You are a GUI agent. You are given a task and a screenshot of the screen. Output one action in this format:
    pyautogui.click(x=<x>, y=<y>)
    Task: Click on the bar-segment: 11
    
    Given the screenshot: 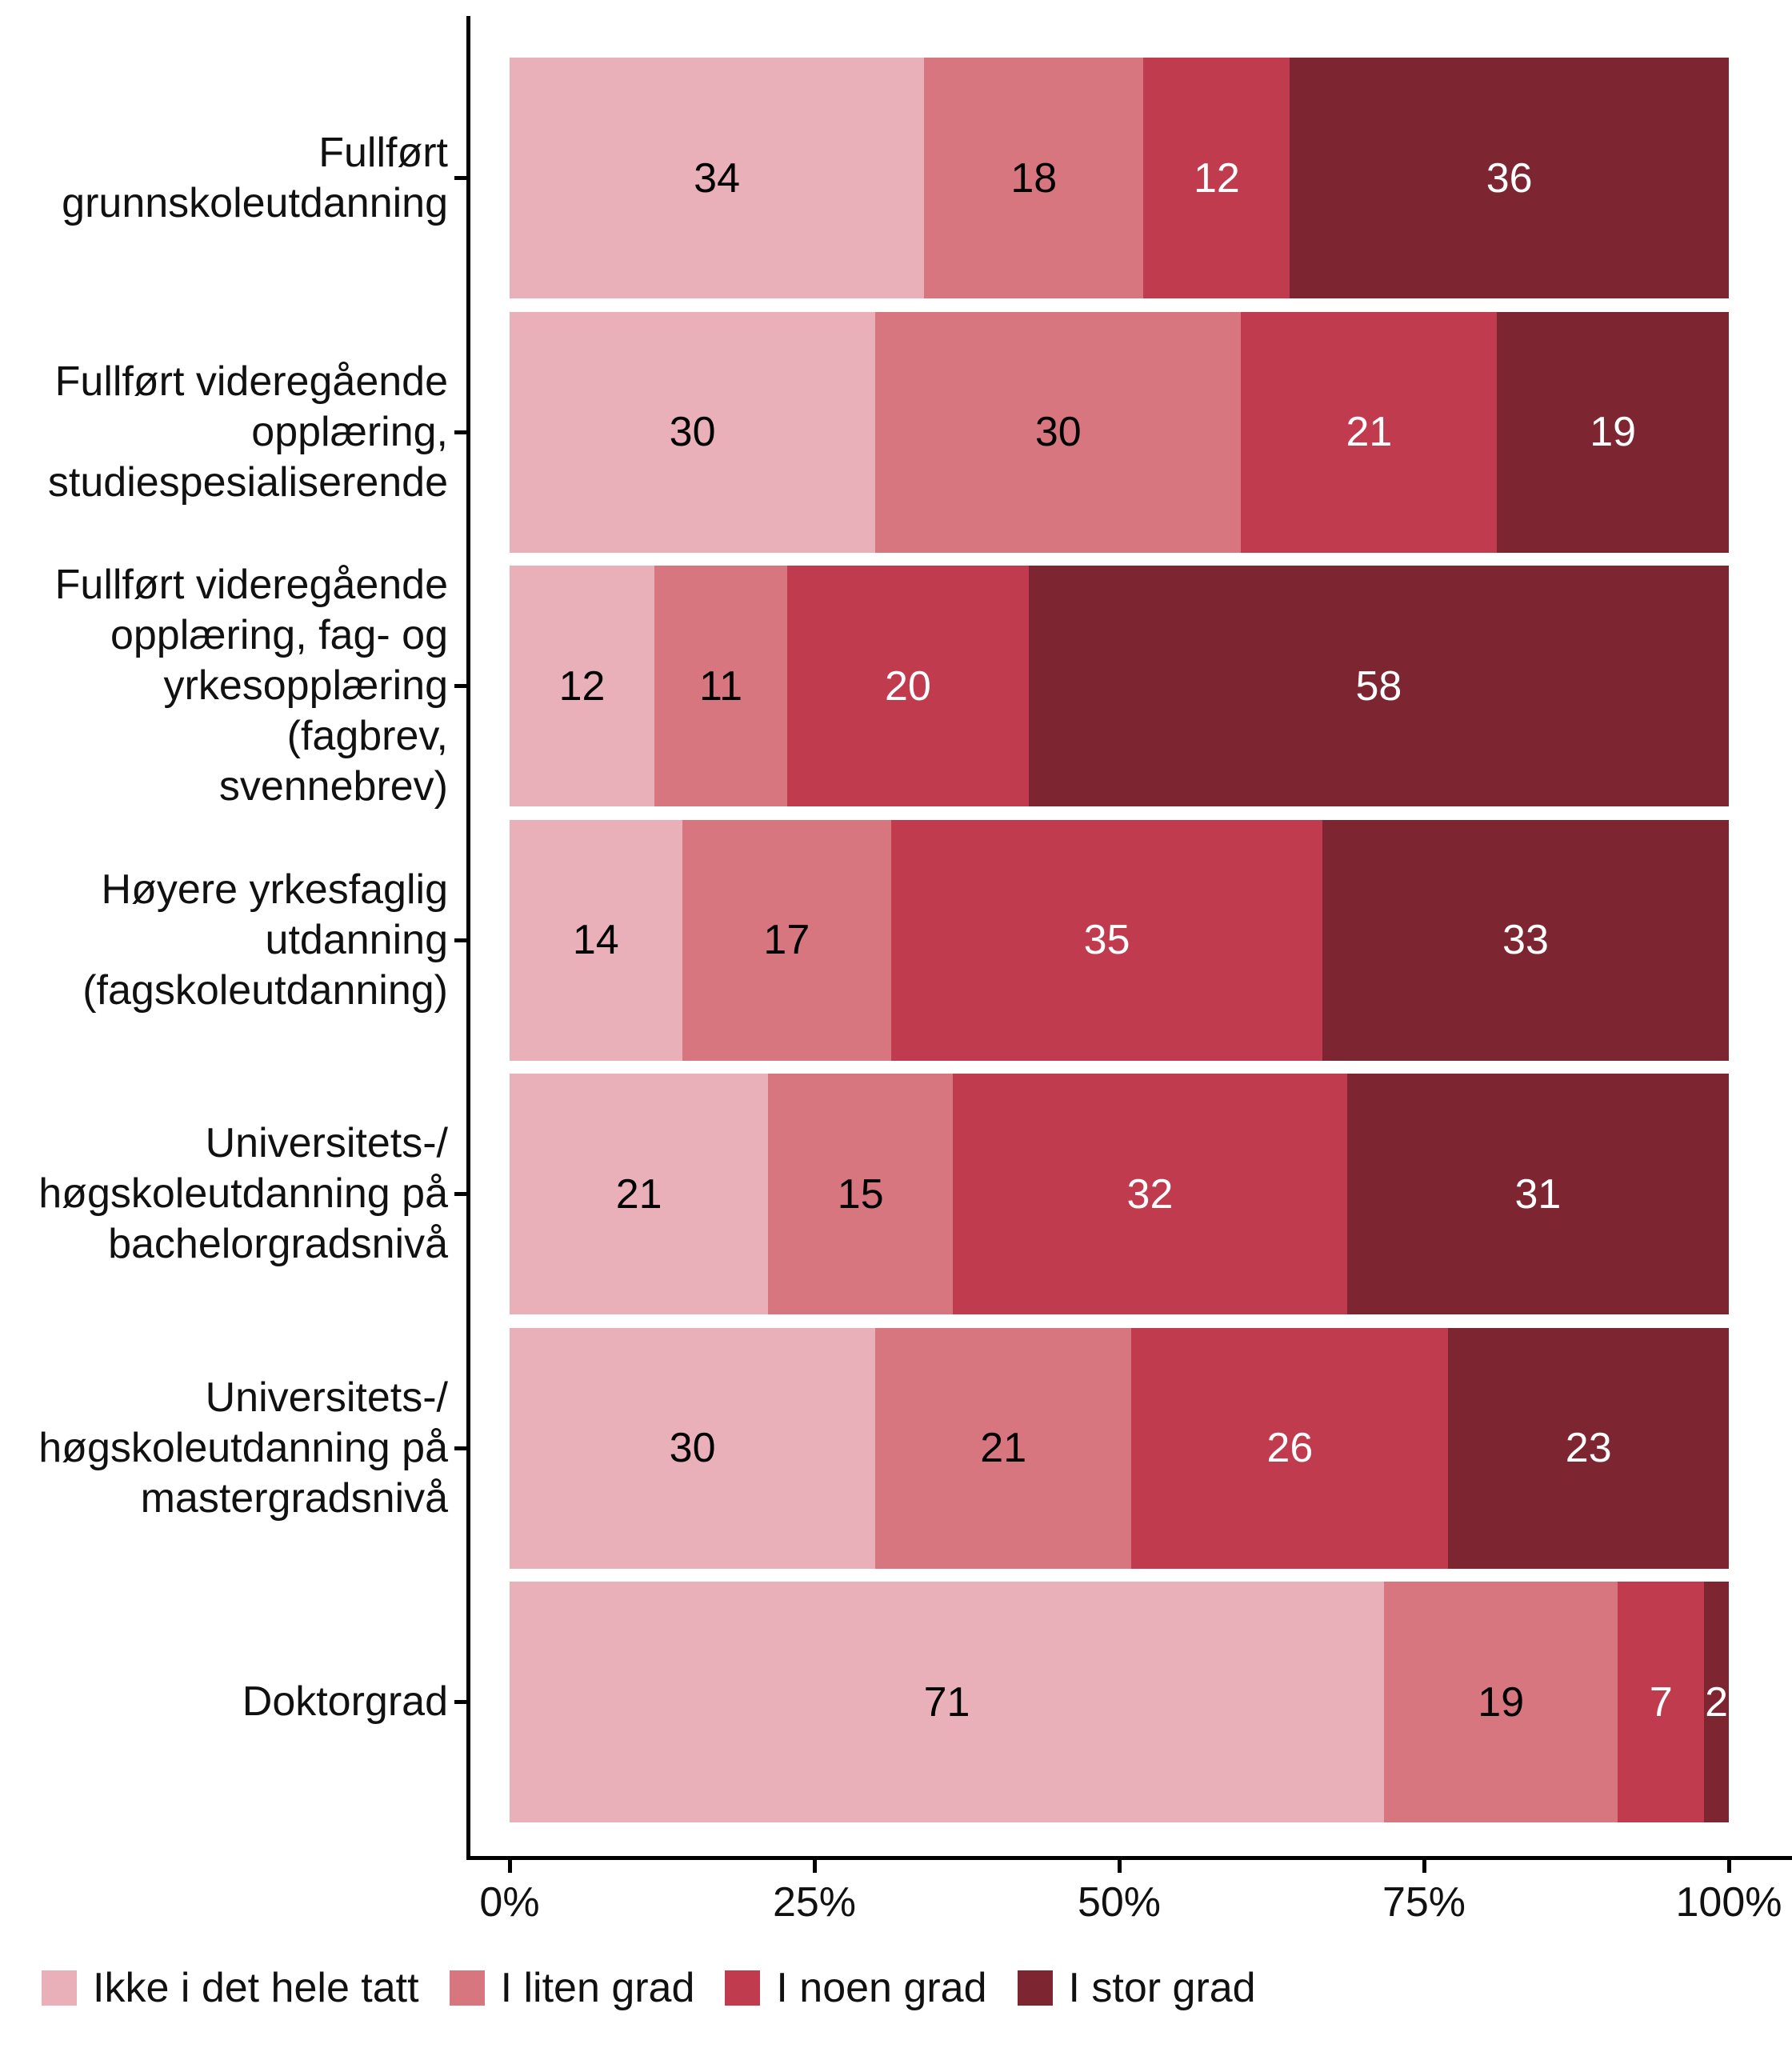 What is the action you would take?
    pyautogui.click(x=721, y=686)
    